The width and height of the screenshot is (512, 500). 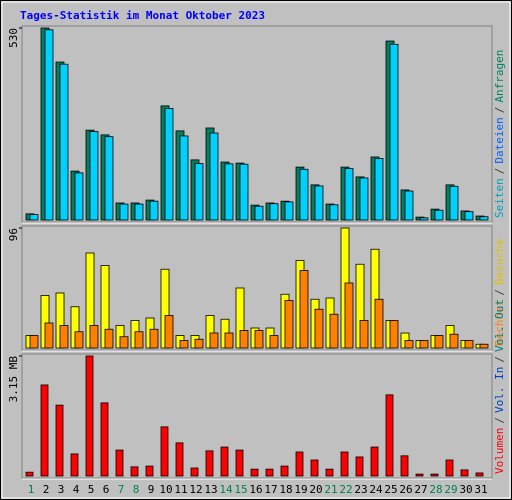 I want to click on y-tick-label: 530, so click(x=13, y=38).